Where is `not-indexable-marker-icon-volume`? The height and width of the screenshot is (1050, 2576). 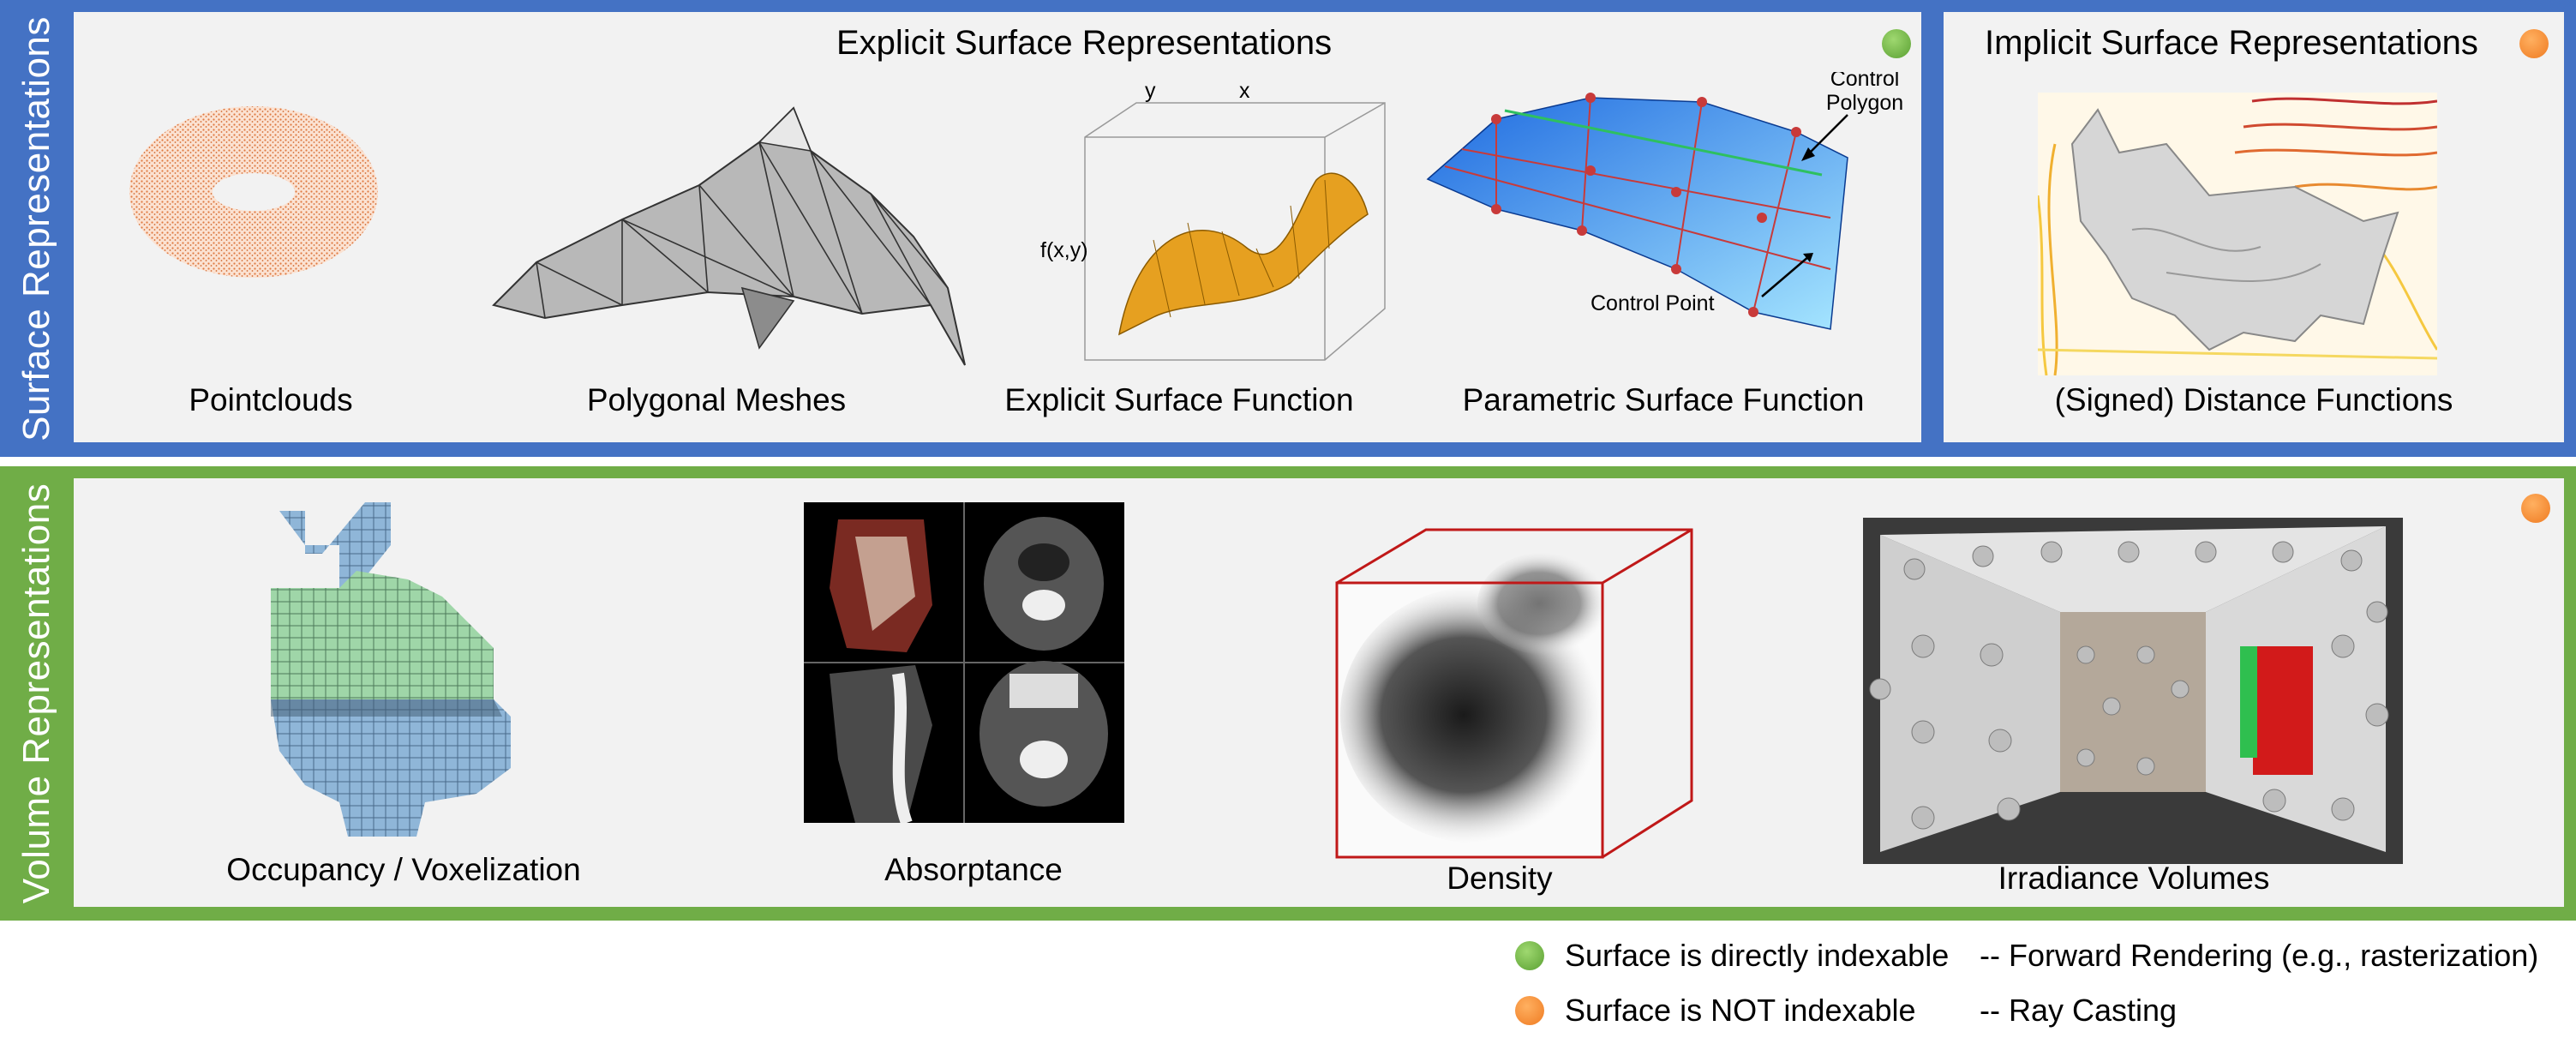
not-indexable-marker-icon-volume is located at coordinates (2535, 508).